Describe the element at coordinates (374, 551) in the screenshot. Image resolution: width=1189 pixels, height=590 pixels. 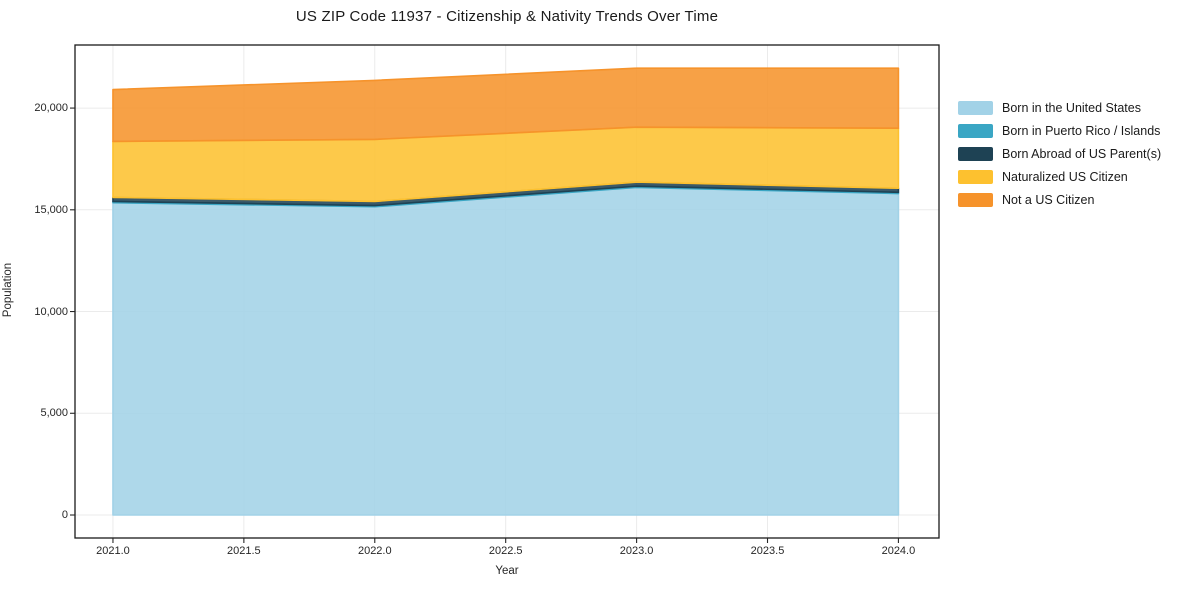
I see `x-tick-label: 2022.0` at that location.